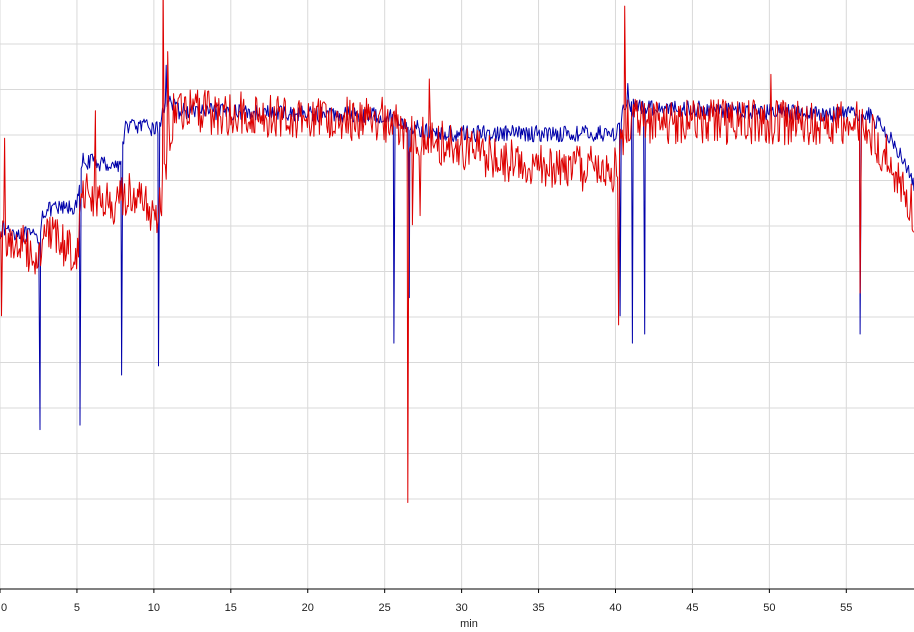 This screenshot has width=914, height=632. What do you see at coordinates (692, 608) in the screenshot?
I see `x-tick-label: 45` at bounding box center [692, 608].